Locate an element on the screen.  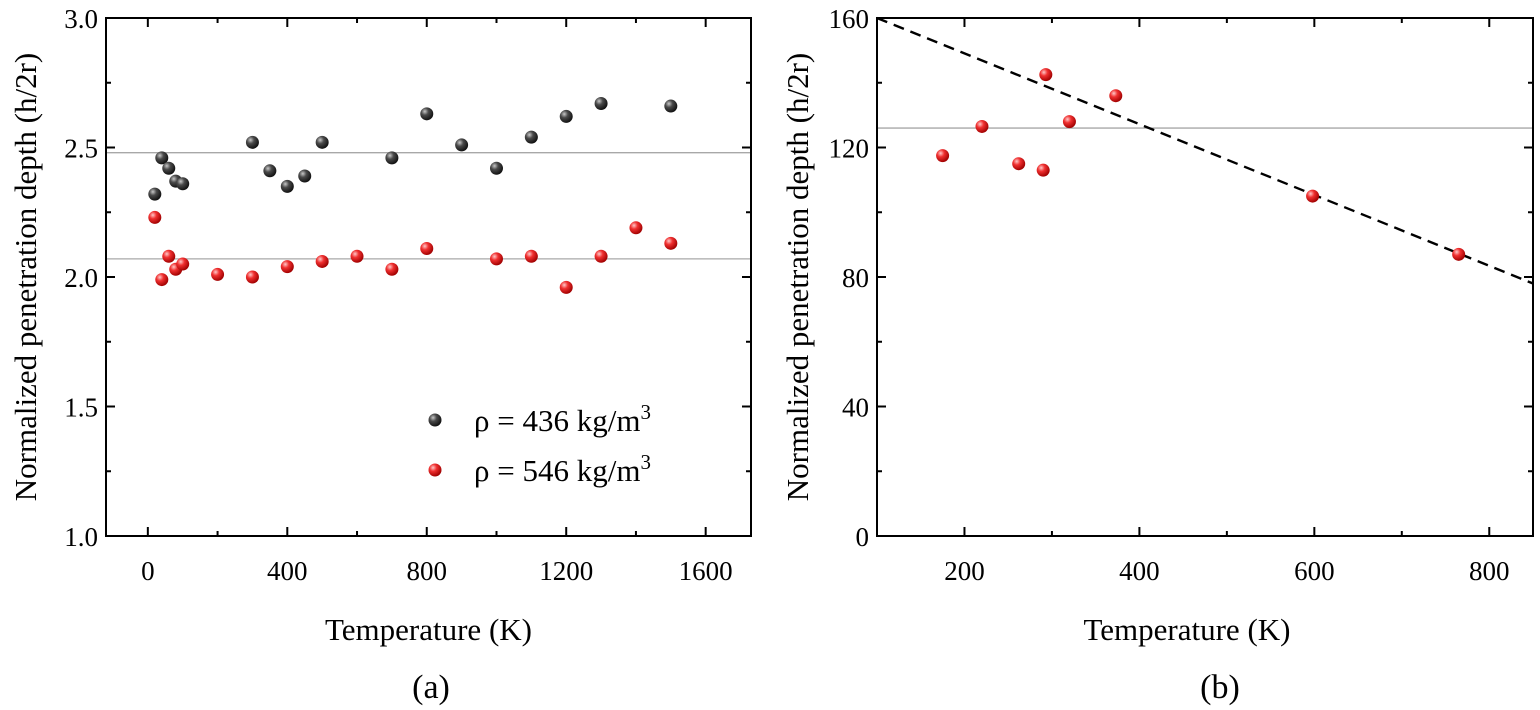
x-tick-label: 0 is located at coordinates (148, 571).